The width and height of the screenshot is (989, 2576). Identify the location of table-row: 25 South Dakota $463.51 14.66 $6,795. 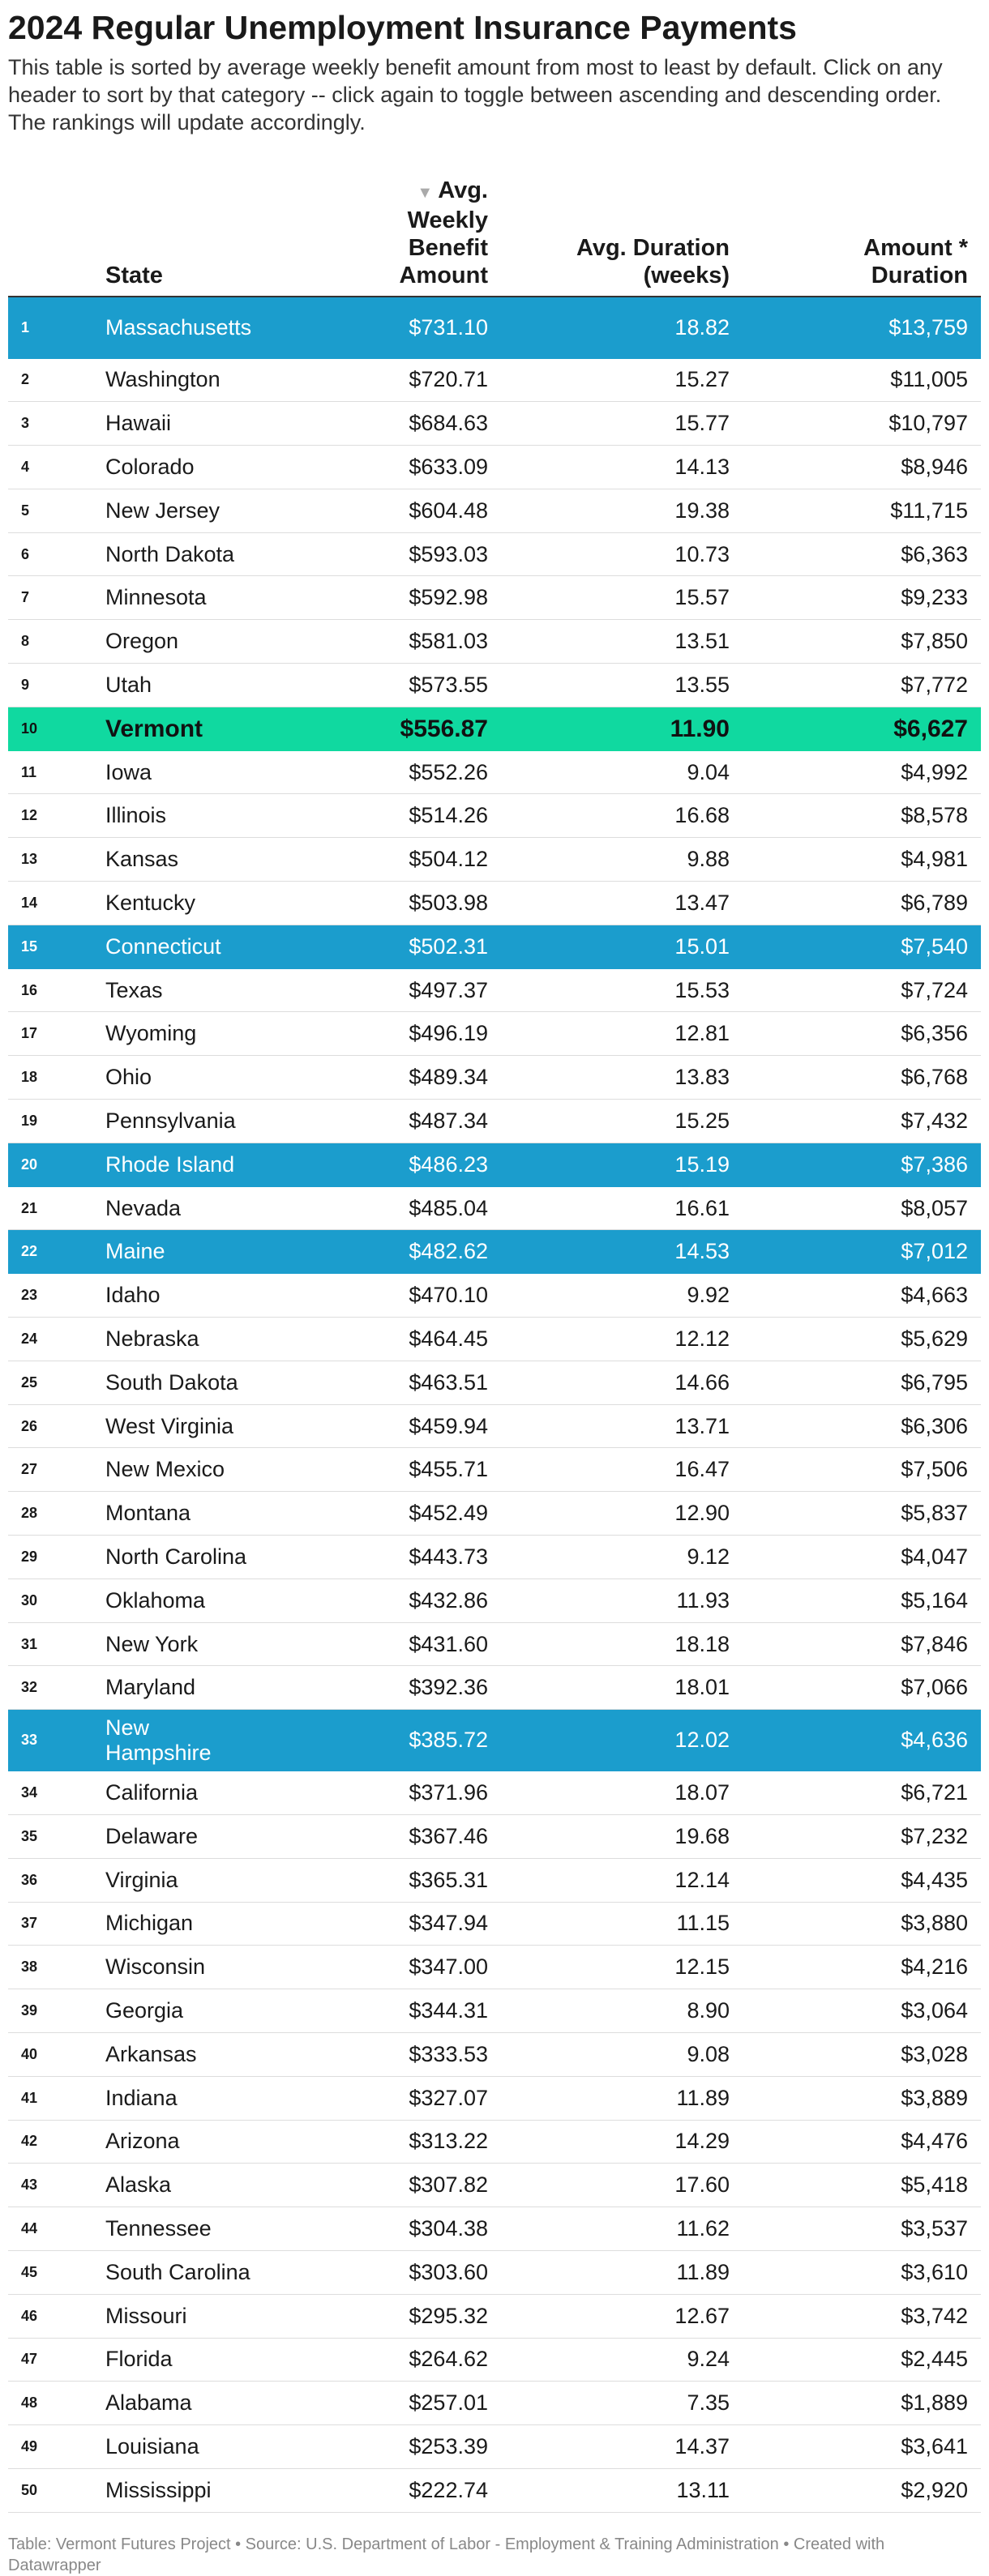
(494, 1383).